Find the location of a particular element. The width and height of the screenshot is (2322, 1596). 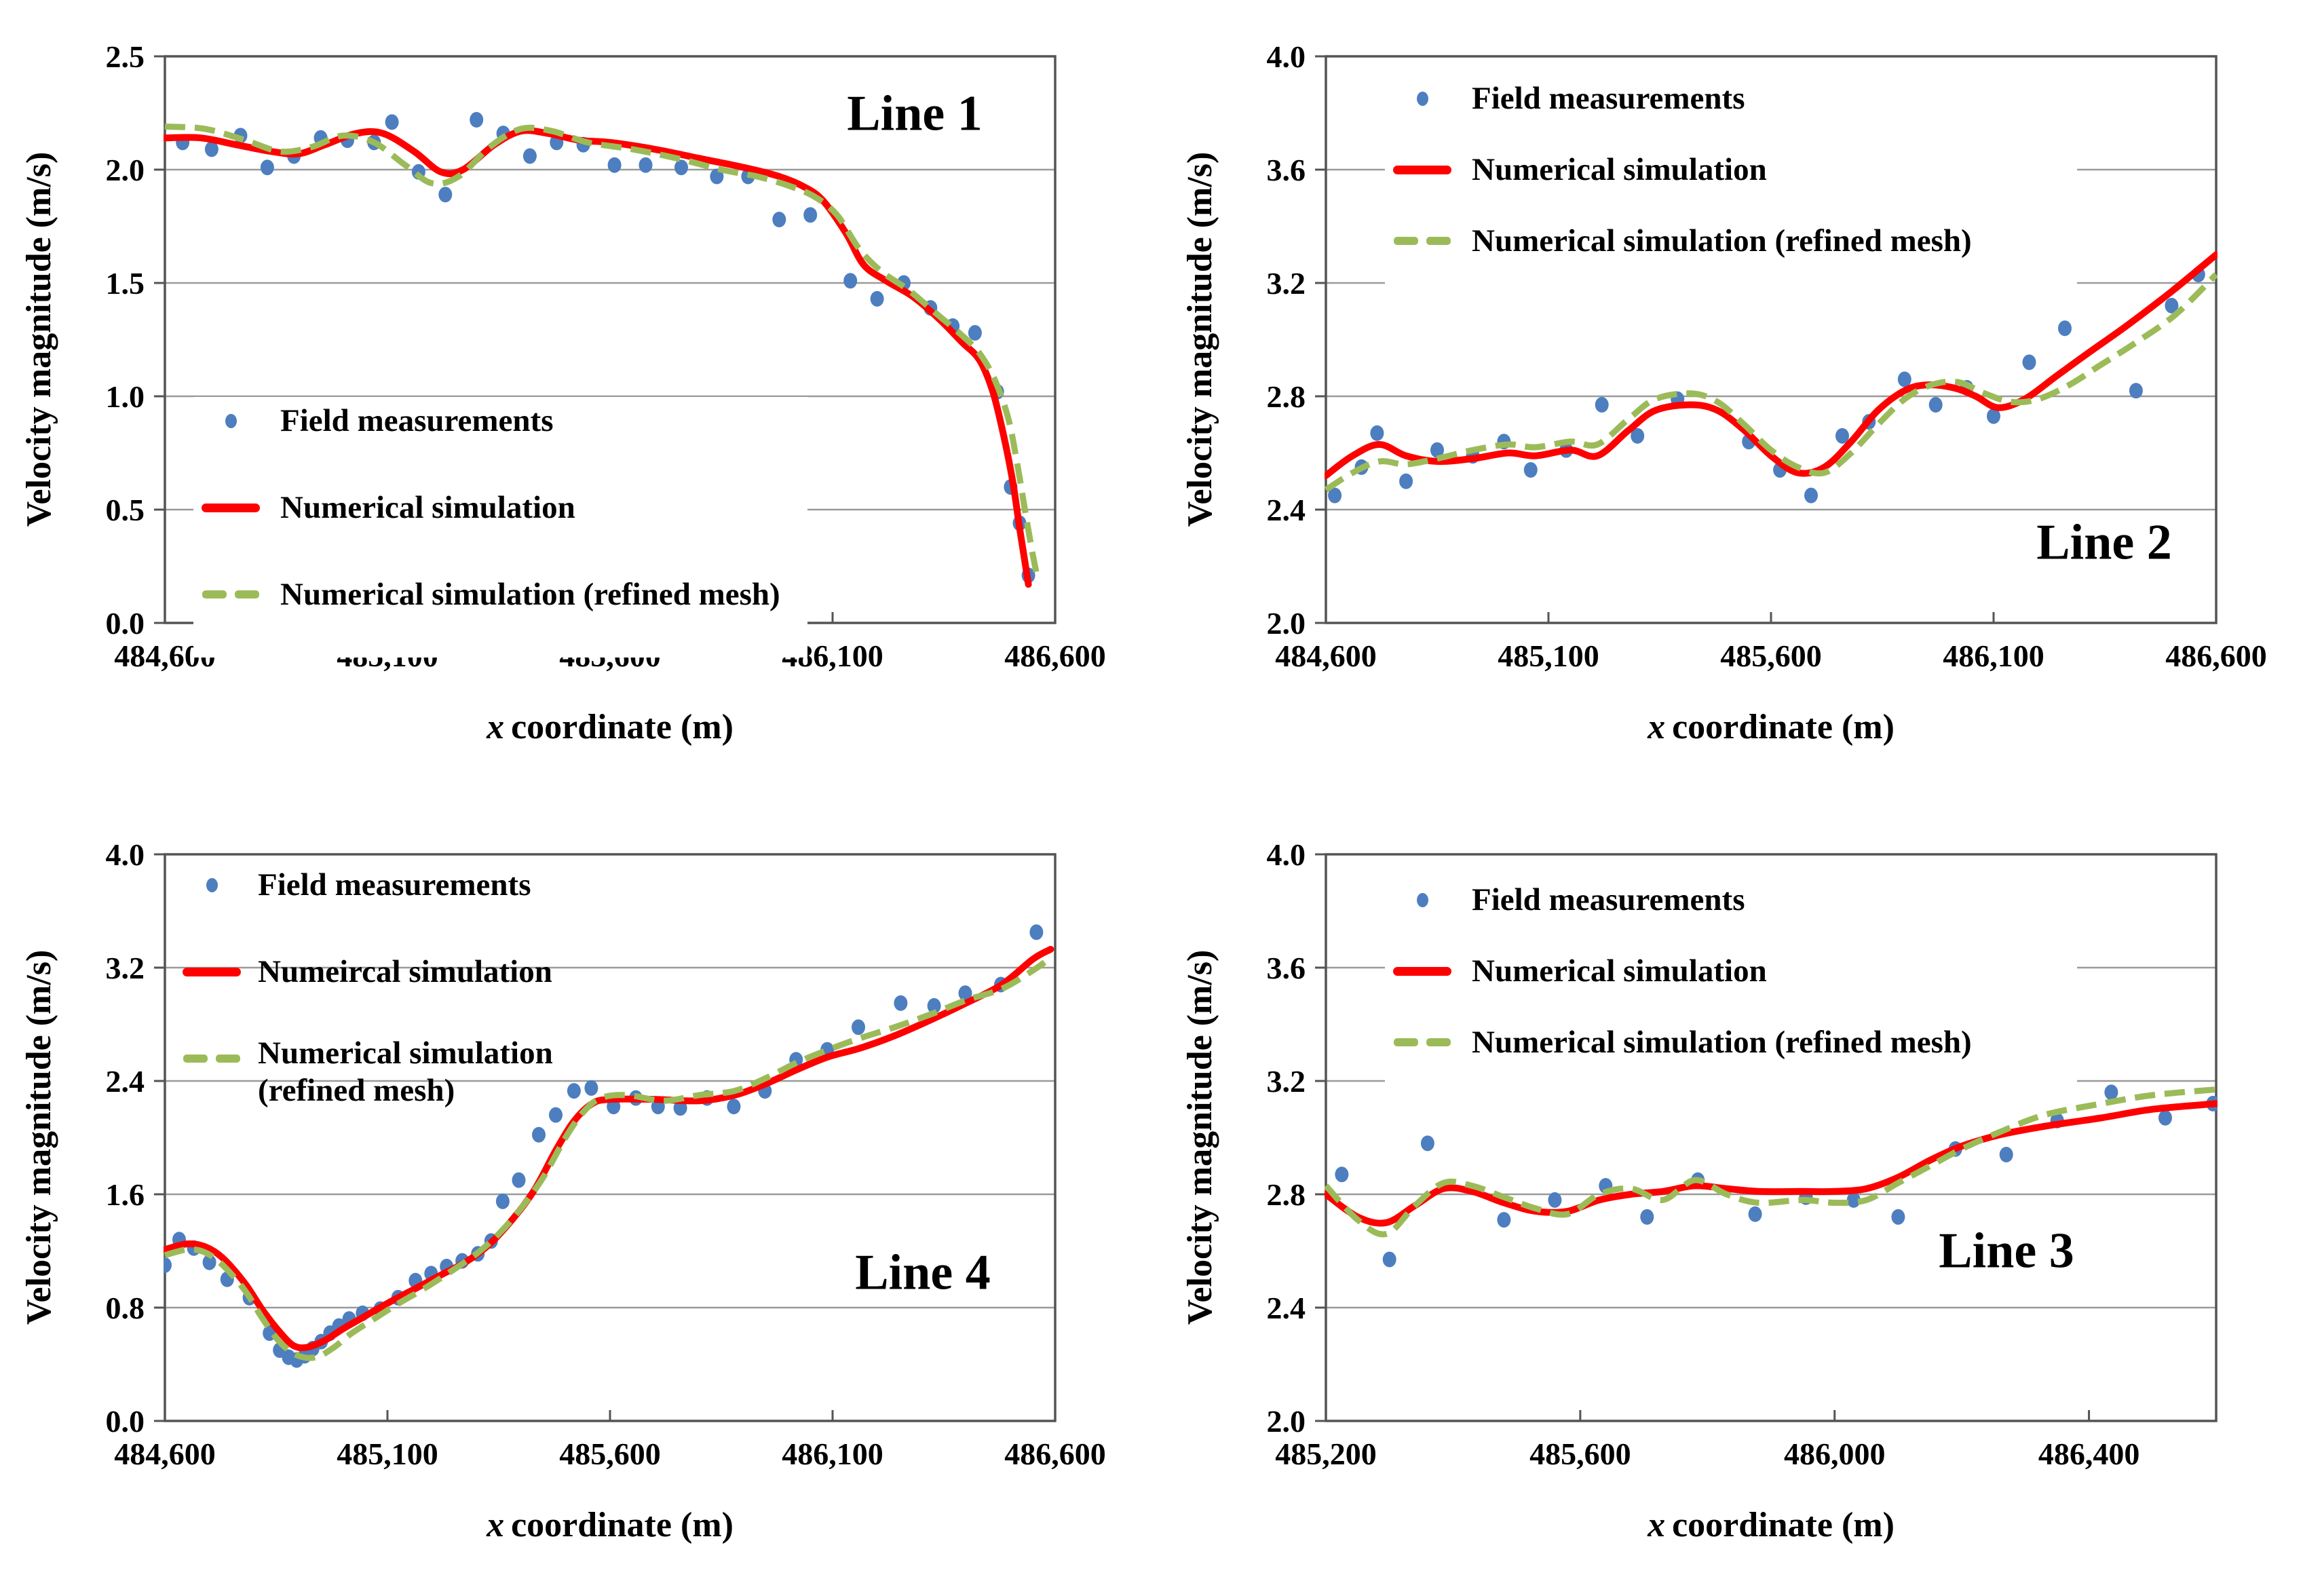

svg-text: 2.5 is located at coordinates (125, 56).